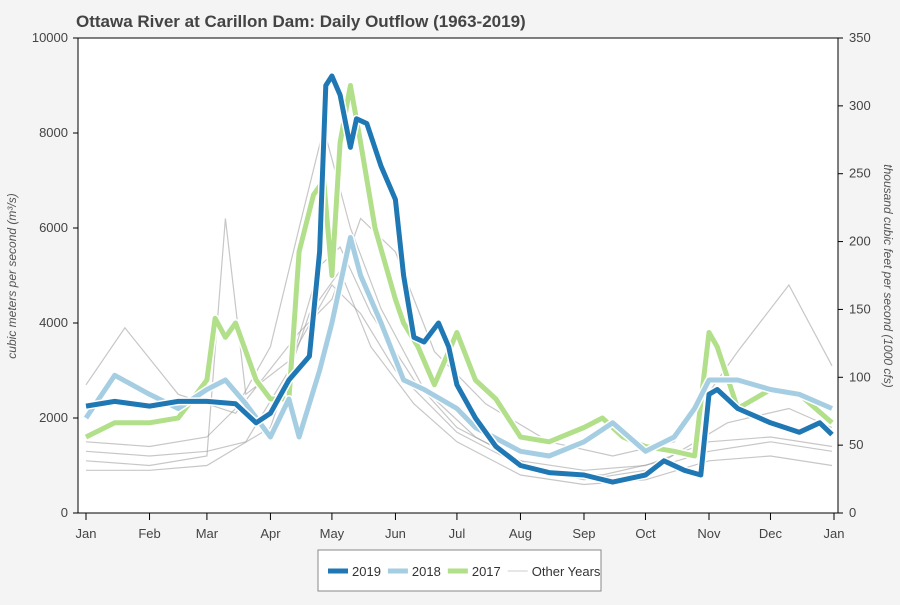  I want to click on y-right-tick-label: 300, so click(860, 105).